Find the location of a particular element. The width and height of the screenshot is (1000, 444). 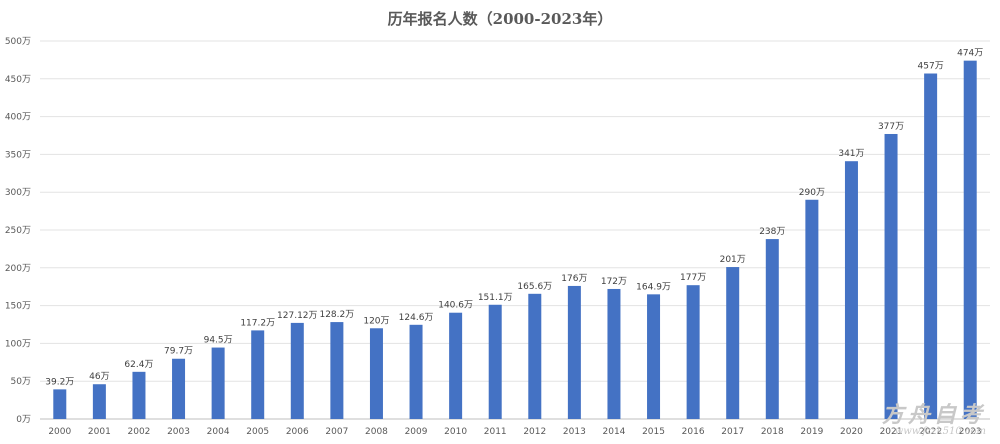

x-tick-label: 2012 is located at coordinates (534, 432).